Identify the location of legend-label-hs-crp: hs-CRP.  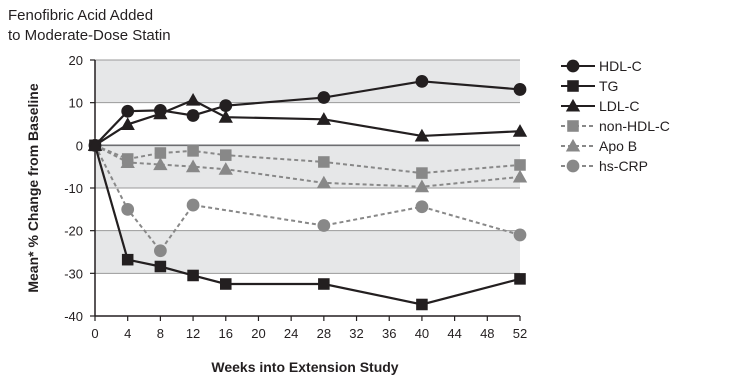
(623, 166).